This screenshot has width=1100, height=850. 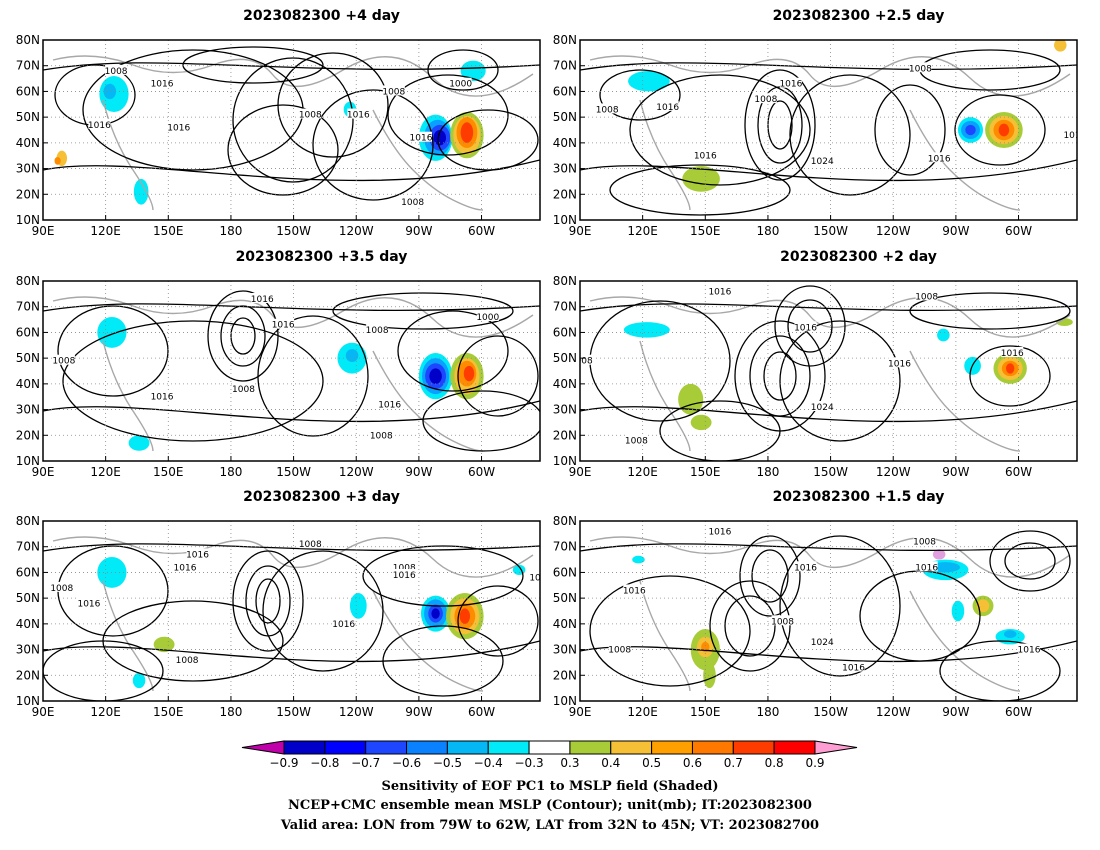 I want to click on y-tick-label: 80N, so click(x=565, y=281).